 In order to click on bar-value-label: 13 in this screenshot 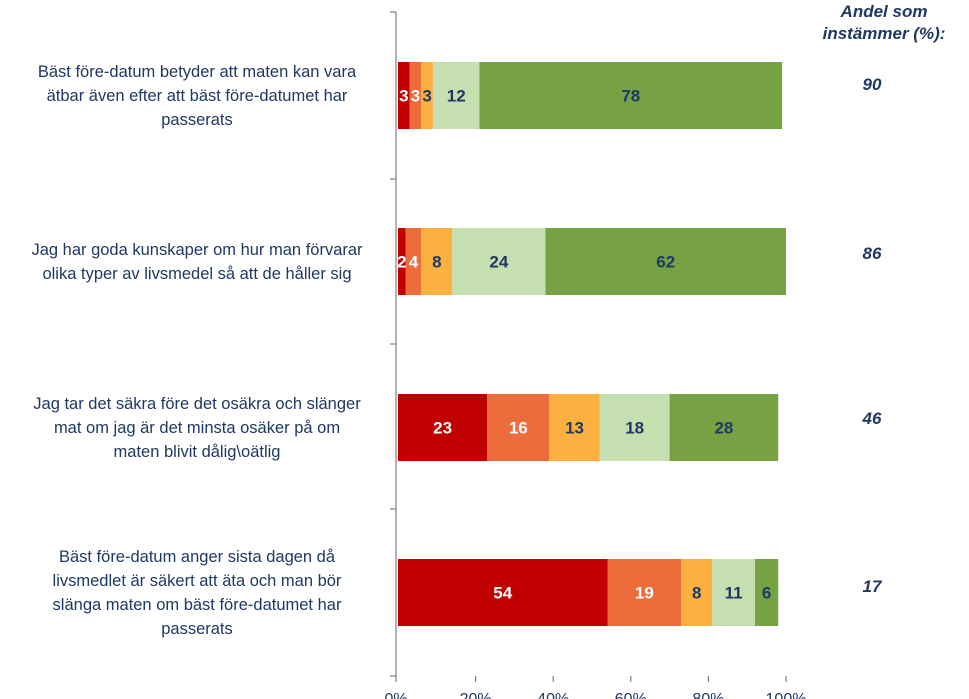, I will do `click(574, 428)`.